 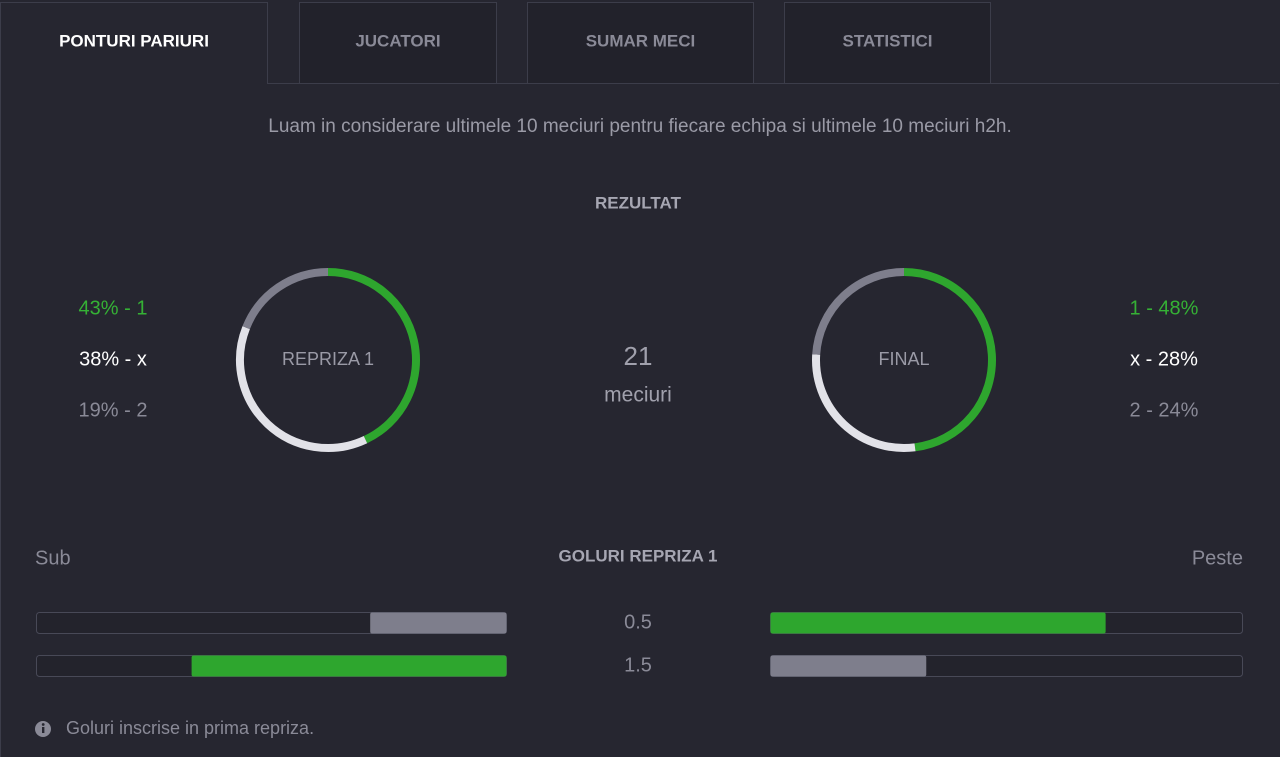 I want to click on outcome-label: 19% - 2, so click(x=113, y=410).